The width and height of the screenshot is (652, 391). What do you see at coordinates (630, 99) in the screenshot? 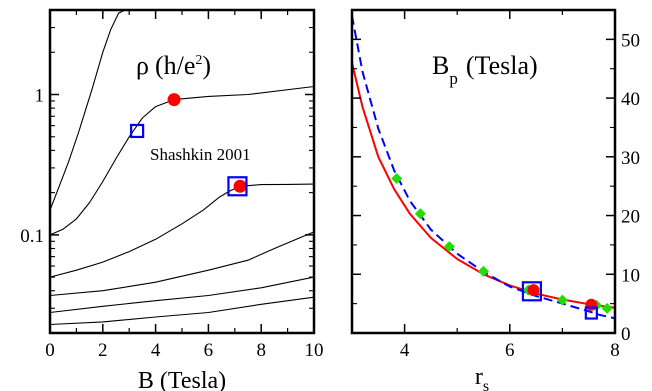
I see `right-y-tick-label-4: 40` at bounding box center [630, 99].